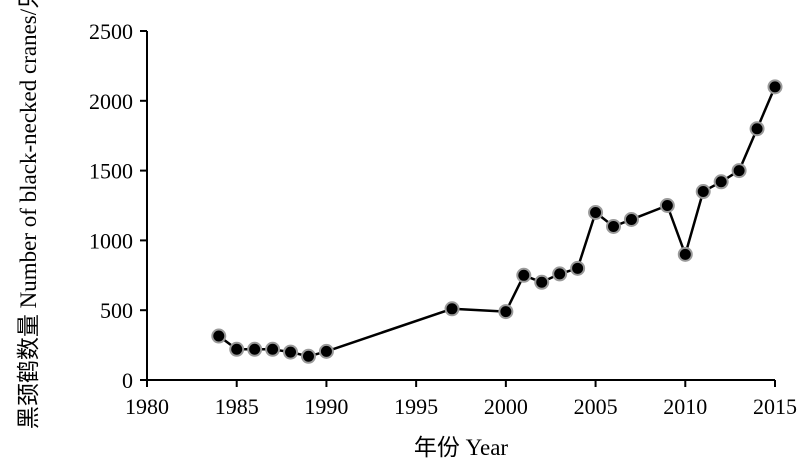  I want to click on y-tick-label: 1500, so click(111, 171).